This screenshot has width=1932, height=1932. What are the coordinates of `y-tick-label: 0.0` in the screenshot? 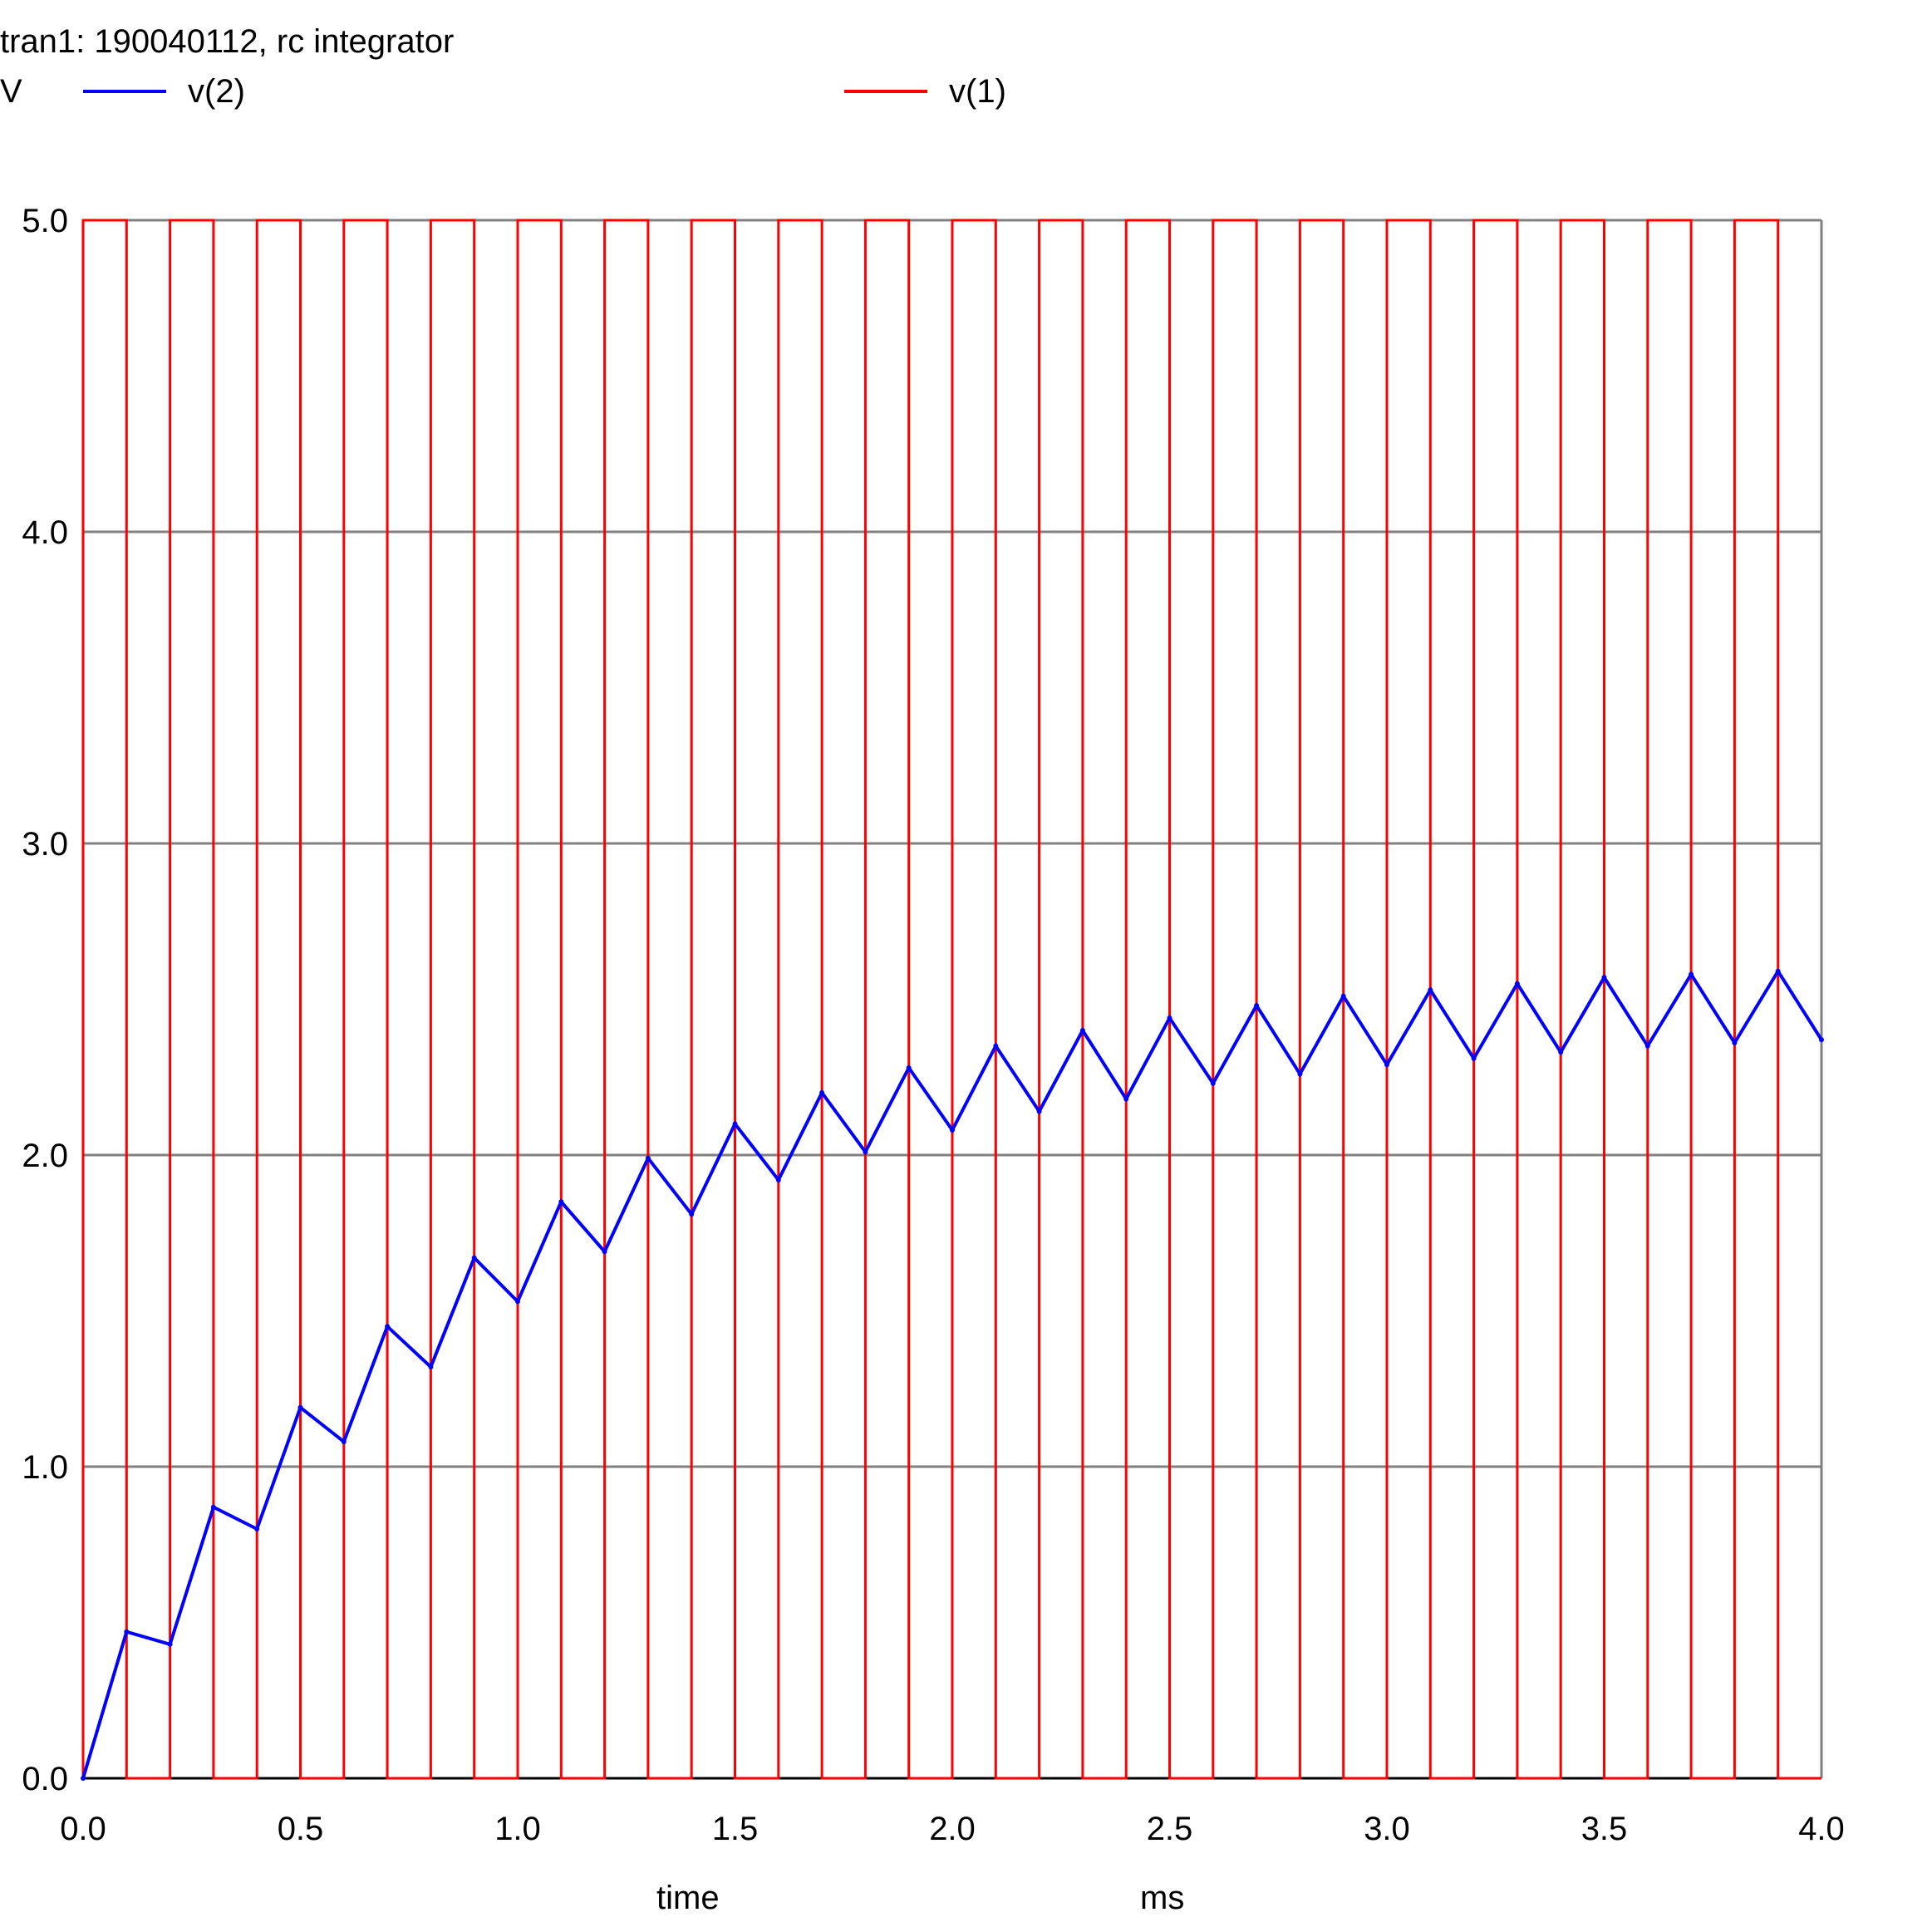 It's located at (45, 1779).